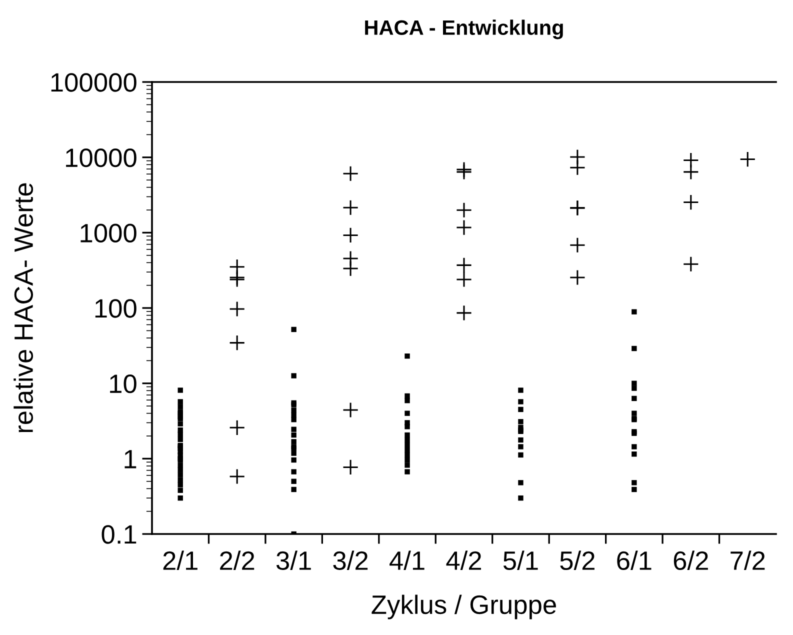 This screenshot has width=793, height=635. What do you see at coordinates (520, 560) in the screenshot?
I see `x-tick-label: 5/1` at bounding box center [520, 560].